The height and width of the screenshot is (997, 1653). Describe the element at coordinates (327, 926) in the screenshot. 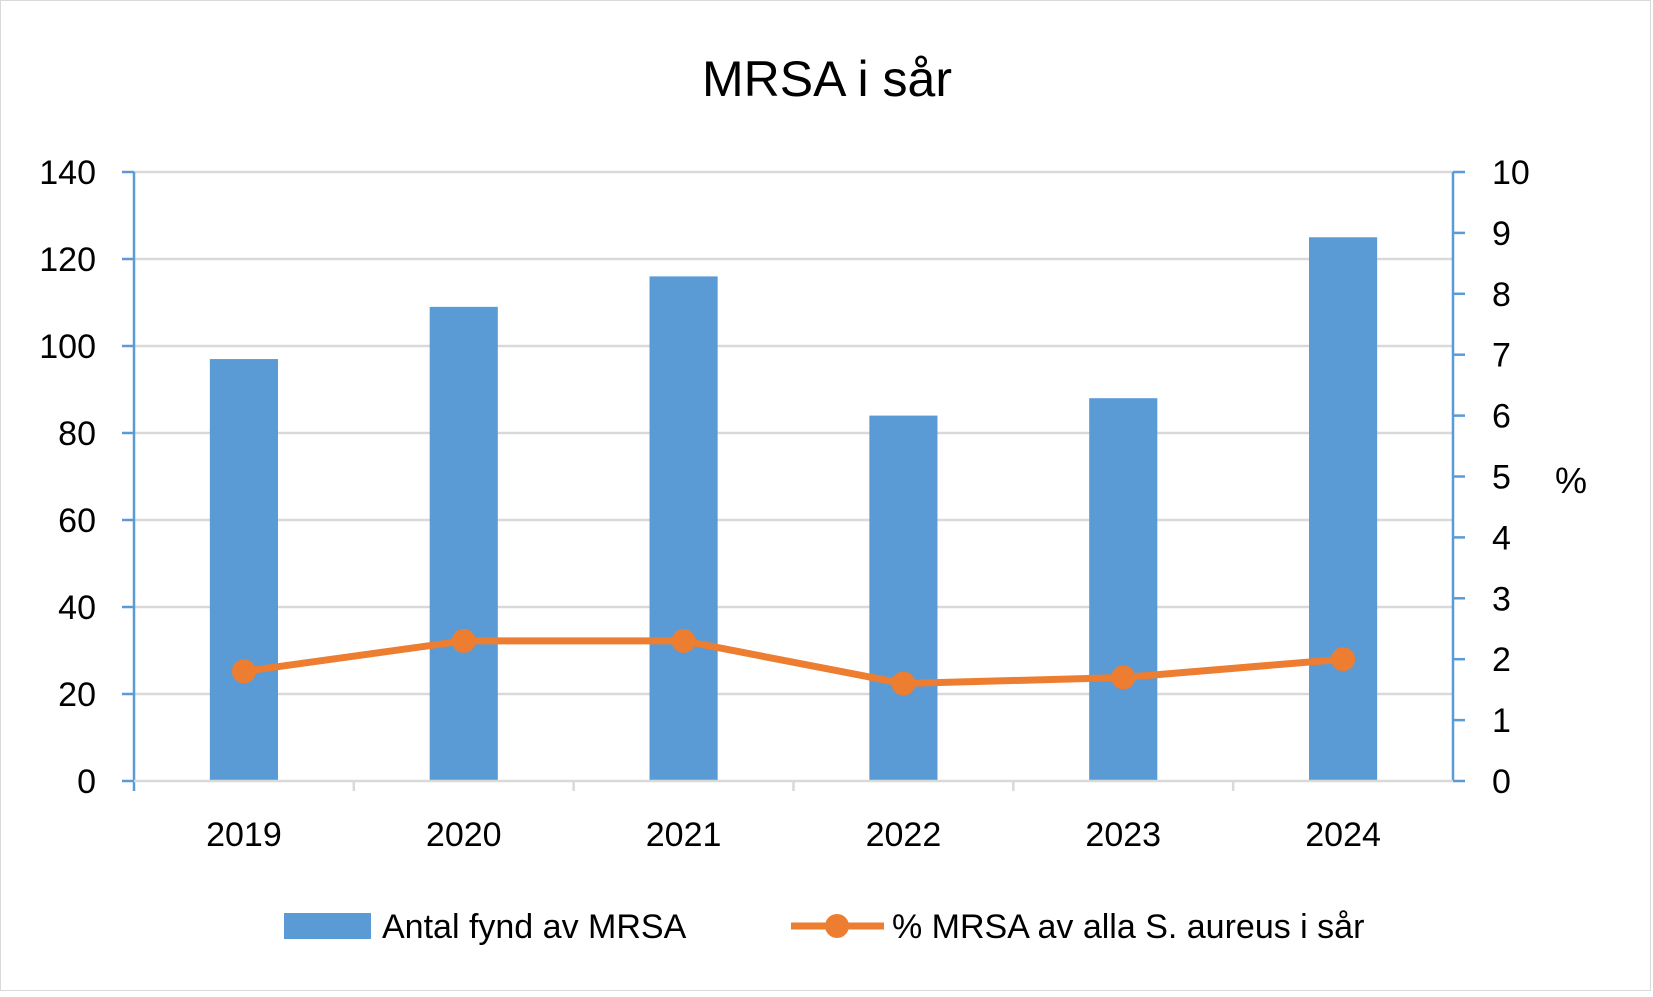

I see `legend-swatch-bar` at that location.